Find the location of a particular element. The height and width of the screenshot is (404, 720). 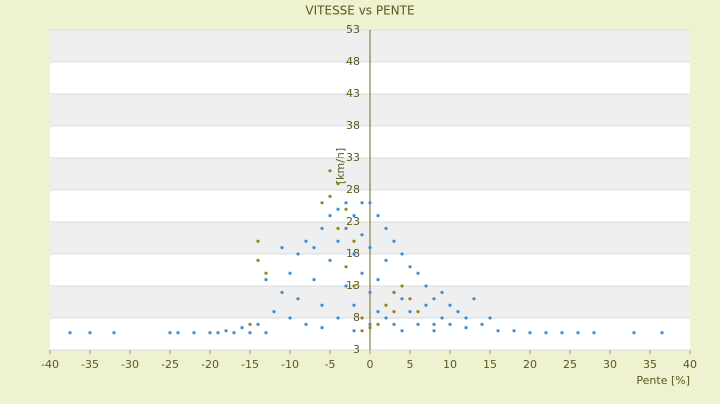

x-tick-label: -30 is located at coordinates (130, 364).